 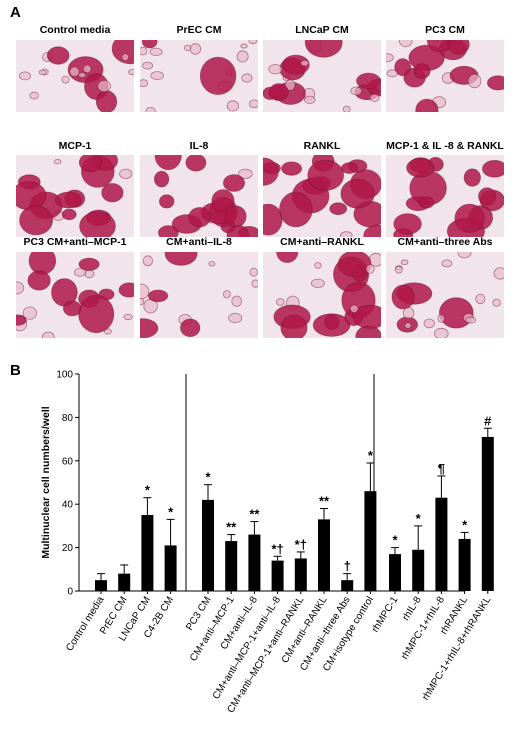 What do you see at coordinates (85, 623) in the screenshot?
I see `x-tick-label: Control media` at bounding box center [85, 623].